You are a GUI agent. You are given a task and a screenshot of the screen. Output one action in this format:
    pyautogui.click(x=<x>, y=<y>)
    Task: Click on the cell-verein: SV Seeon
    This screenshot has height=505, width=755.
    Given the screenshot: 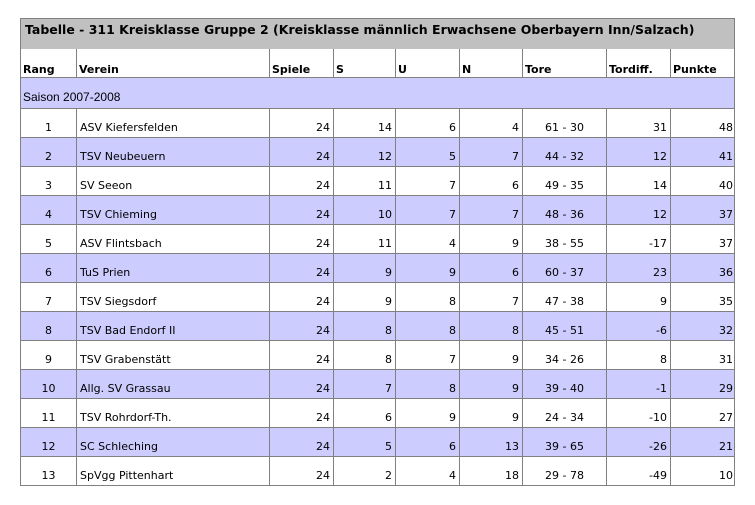 What is the action you would take?
    pyautogui.click(x=172, y=181)
    